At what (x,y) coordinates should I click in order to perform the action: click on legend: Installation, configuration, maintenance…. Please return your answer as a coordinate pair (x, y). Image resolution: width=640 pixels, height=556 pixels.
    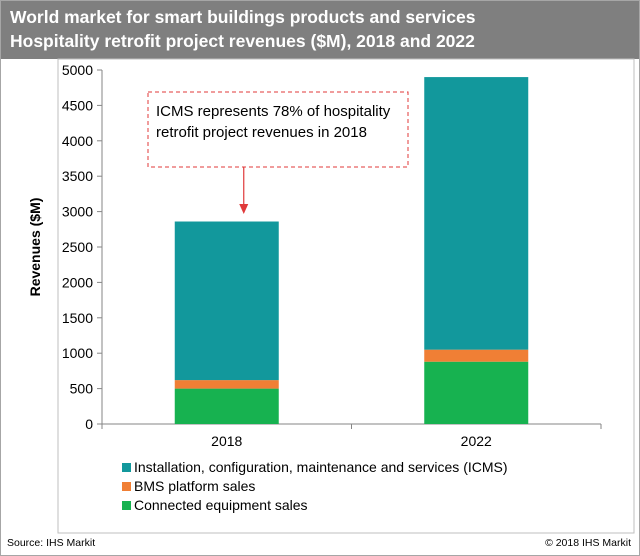
    Looking at the image, I should click on (315, 486).